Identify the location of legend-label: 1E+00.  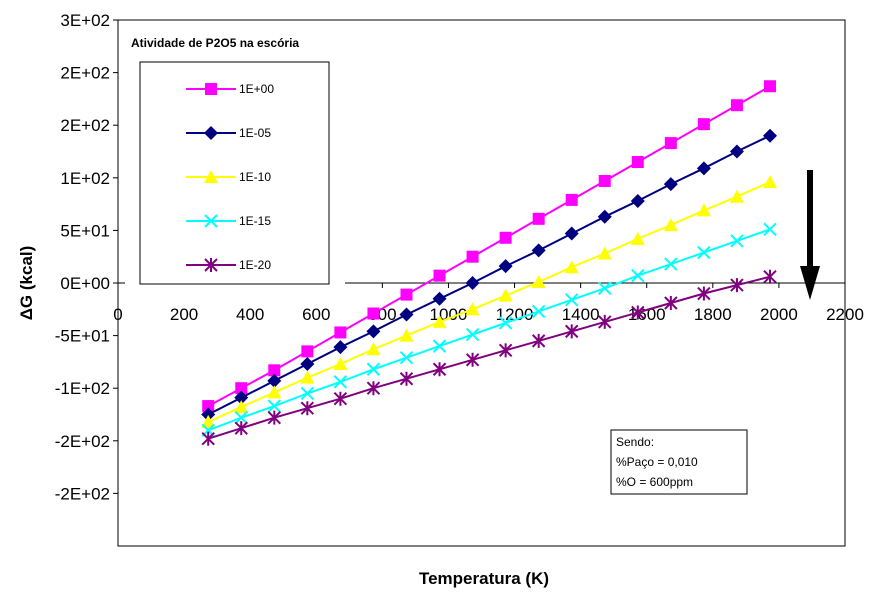
(256, 89).